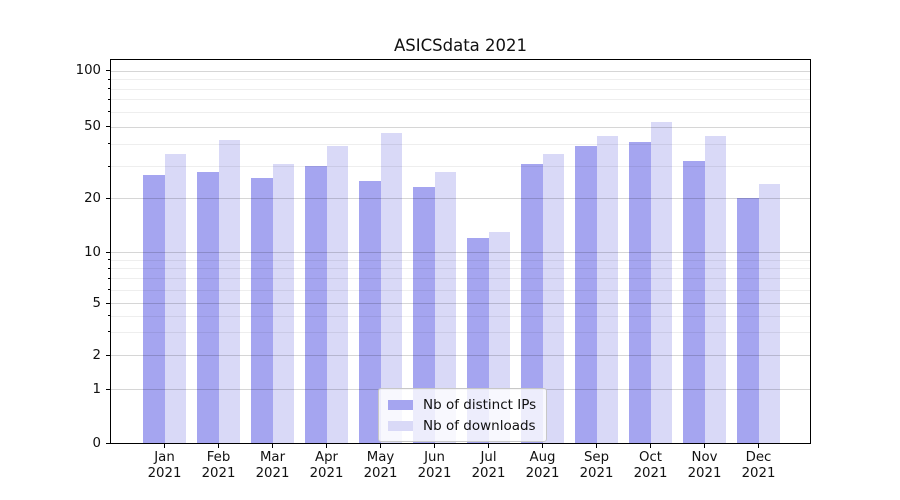 Image resolution: width=900 pixels, height=500 pixels. I want to click on x-tick-label: Apr 2021, so click(327, 465).